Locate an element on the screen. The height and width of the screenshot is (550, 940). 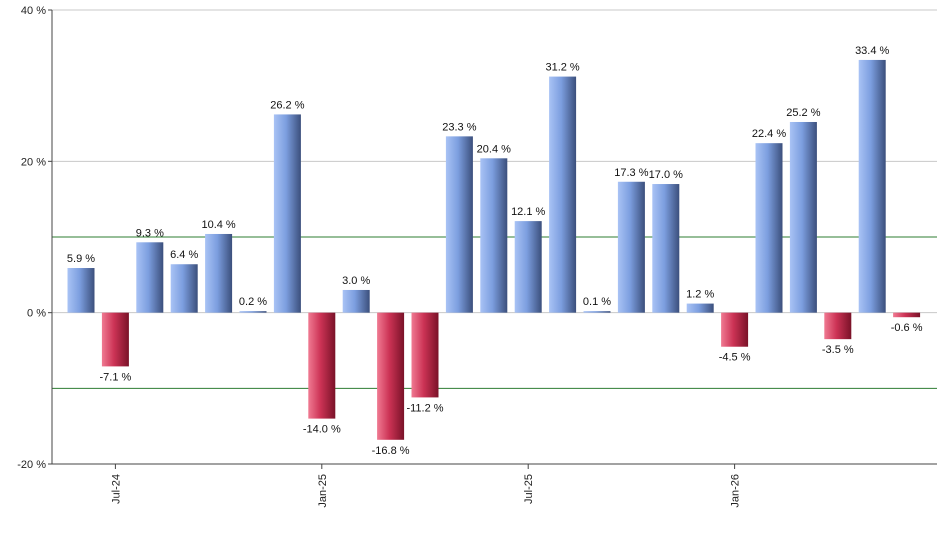
bar-value-label: 26.2 % is located at coordinates (287, 105).